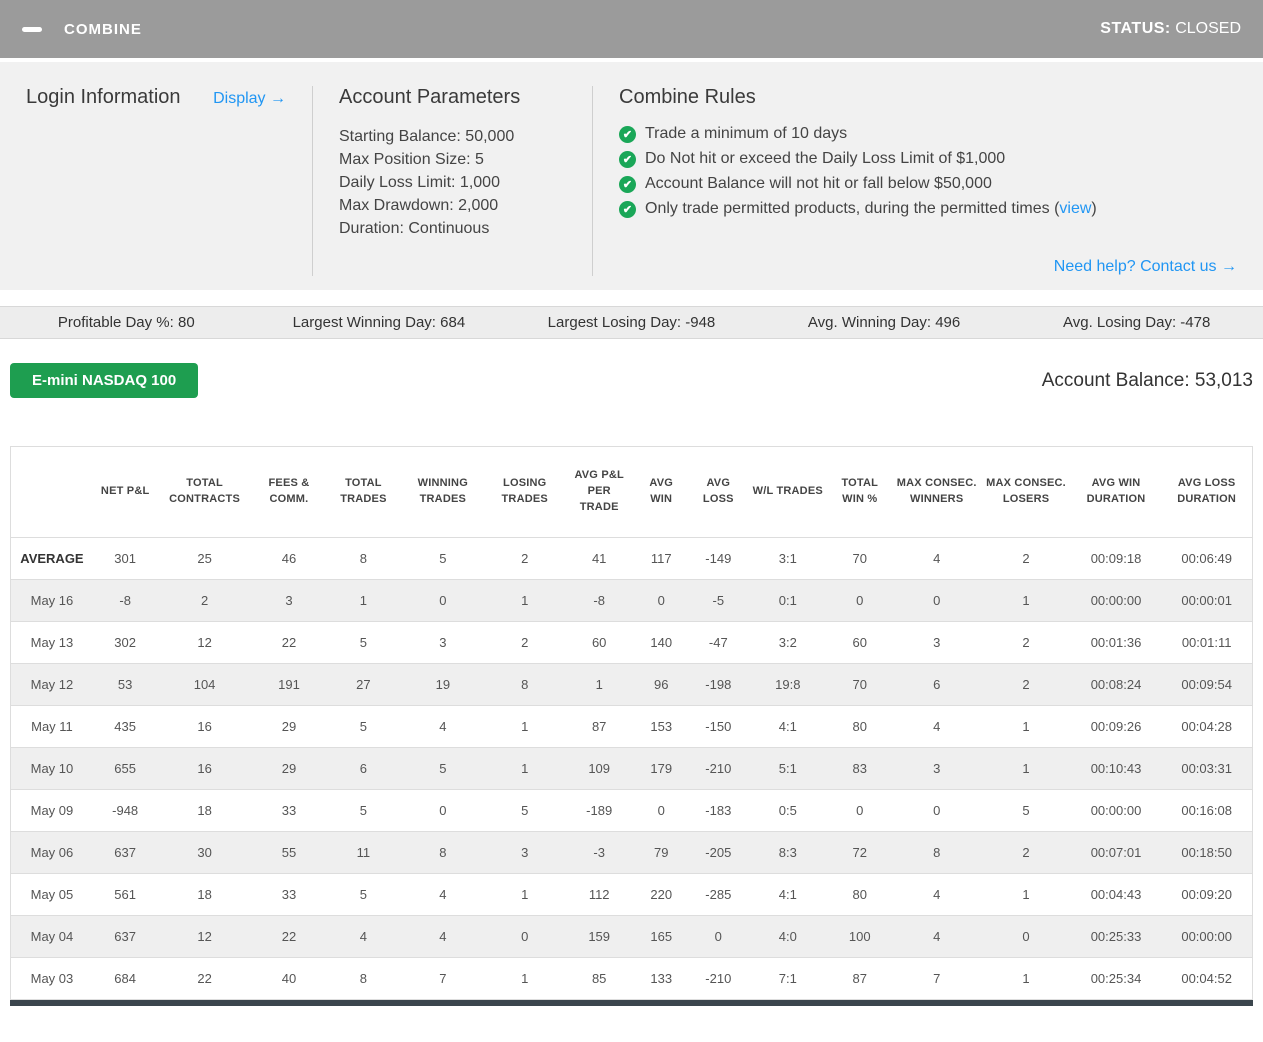 This screenshot has height=1042, width=1263. What do you see at coordinates (1206, 810) in the screenshot?
I see `table-cell: 00:16:08` at bounding box center [1206, 810].